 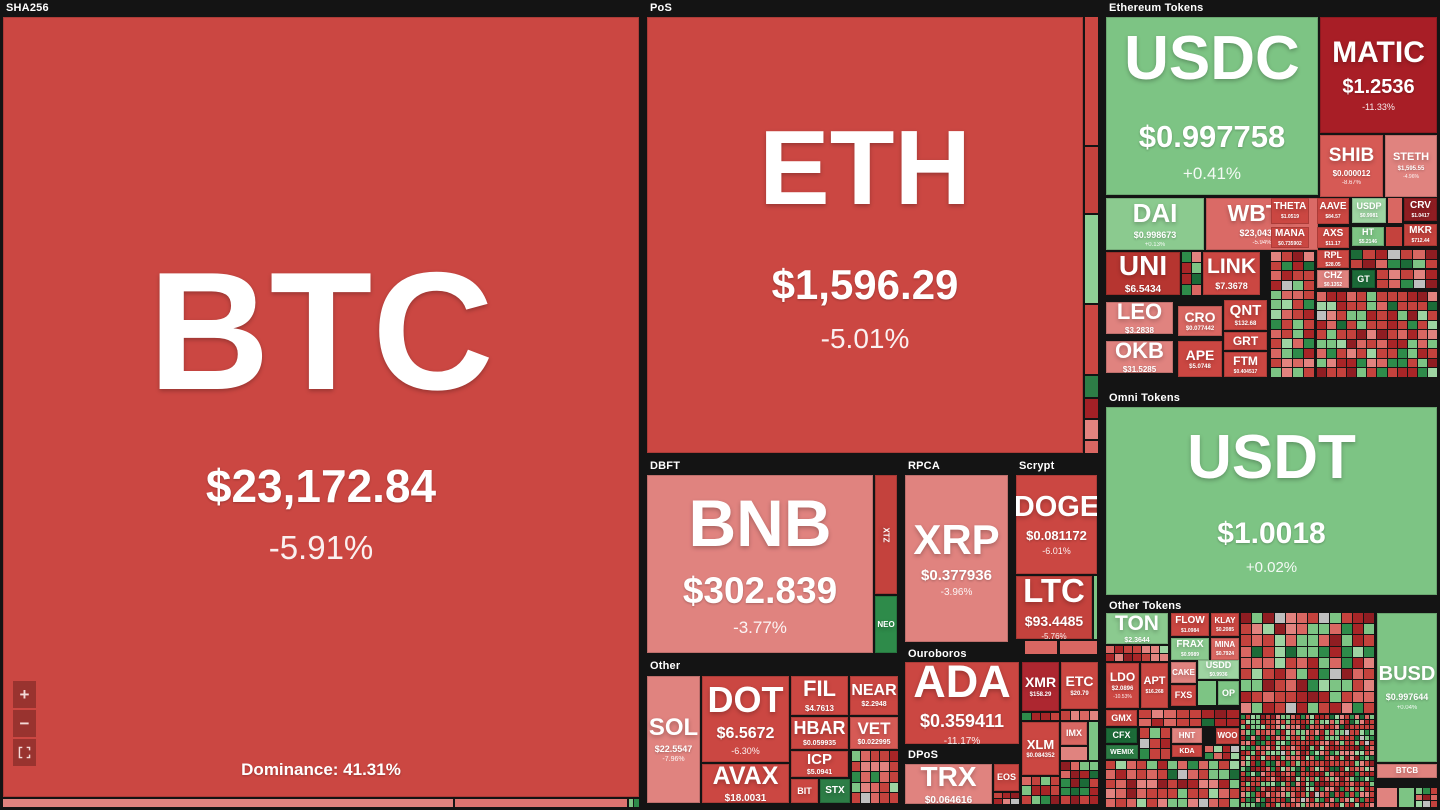 I want to click on tile-eos: EOS, so click(x=1006, y=777).